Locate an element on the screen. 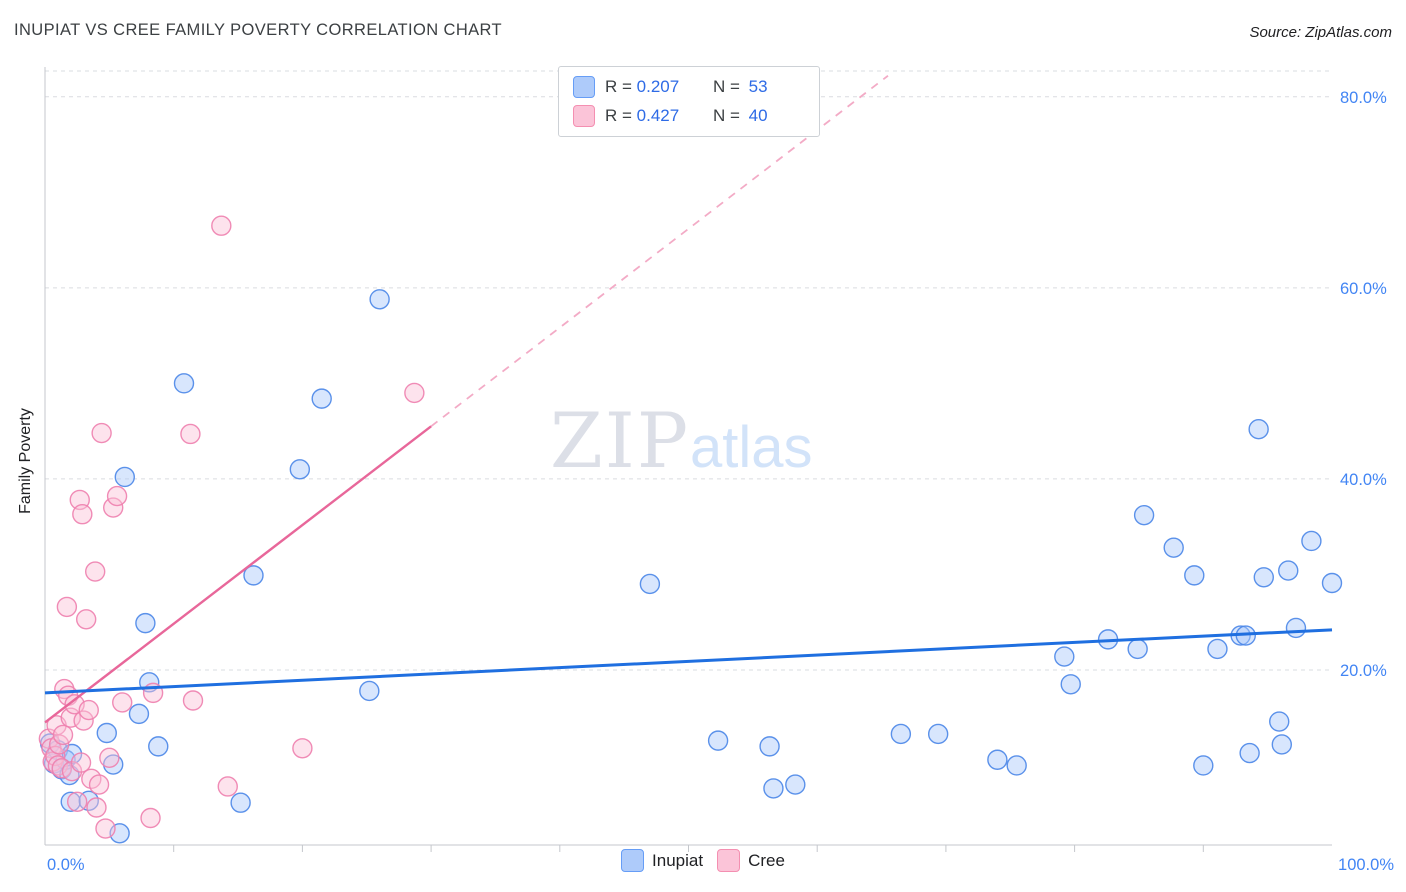 Image resolution: width=1406 pixels, height=892 pixels. r-value: 0.427 is located at coordinates (658, 115).